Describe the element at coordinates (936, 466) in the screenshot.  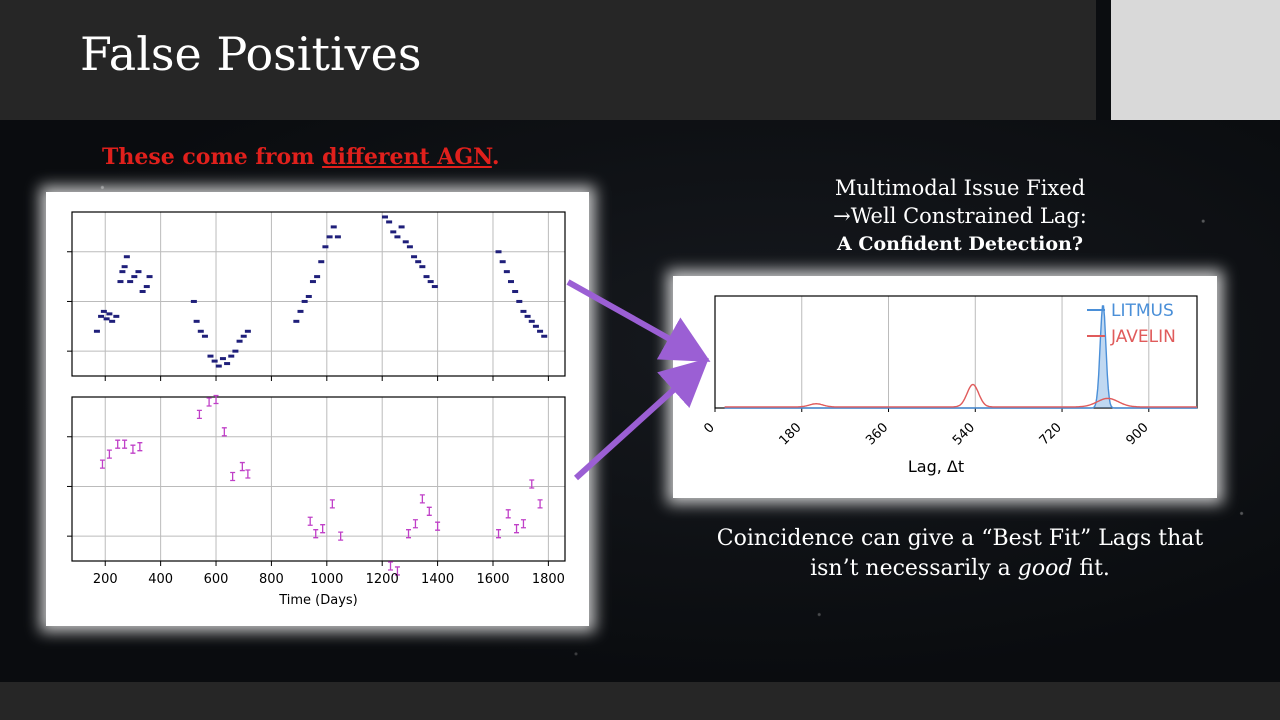
I see `x-axis-label: Lag, Δt` at that location.